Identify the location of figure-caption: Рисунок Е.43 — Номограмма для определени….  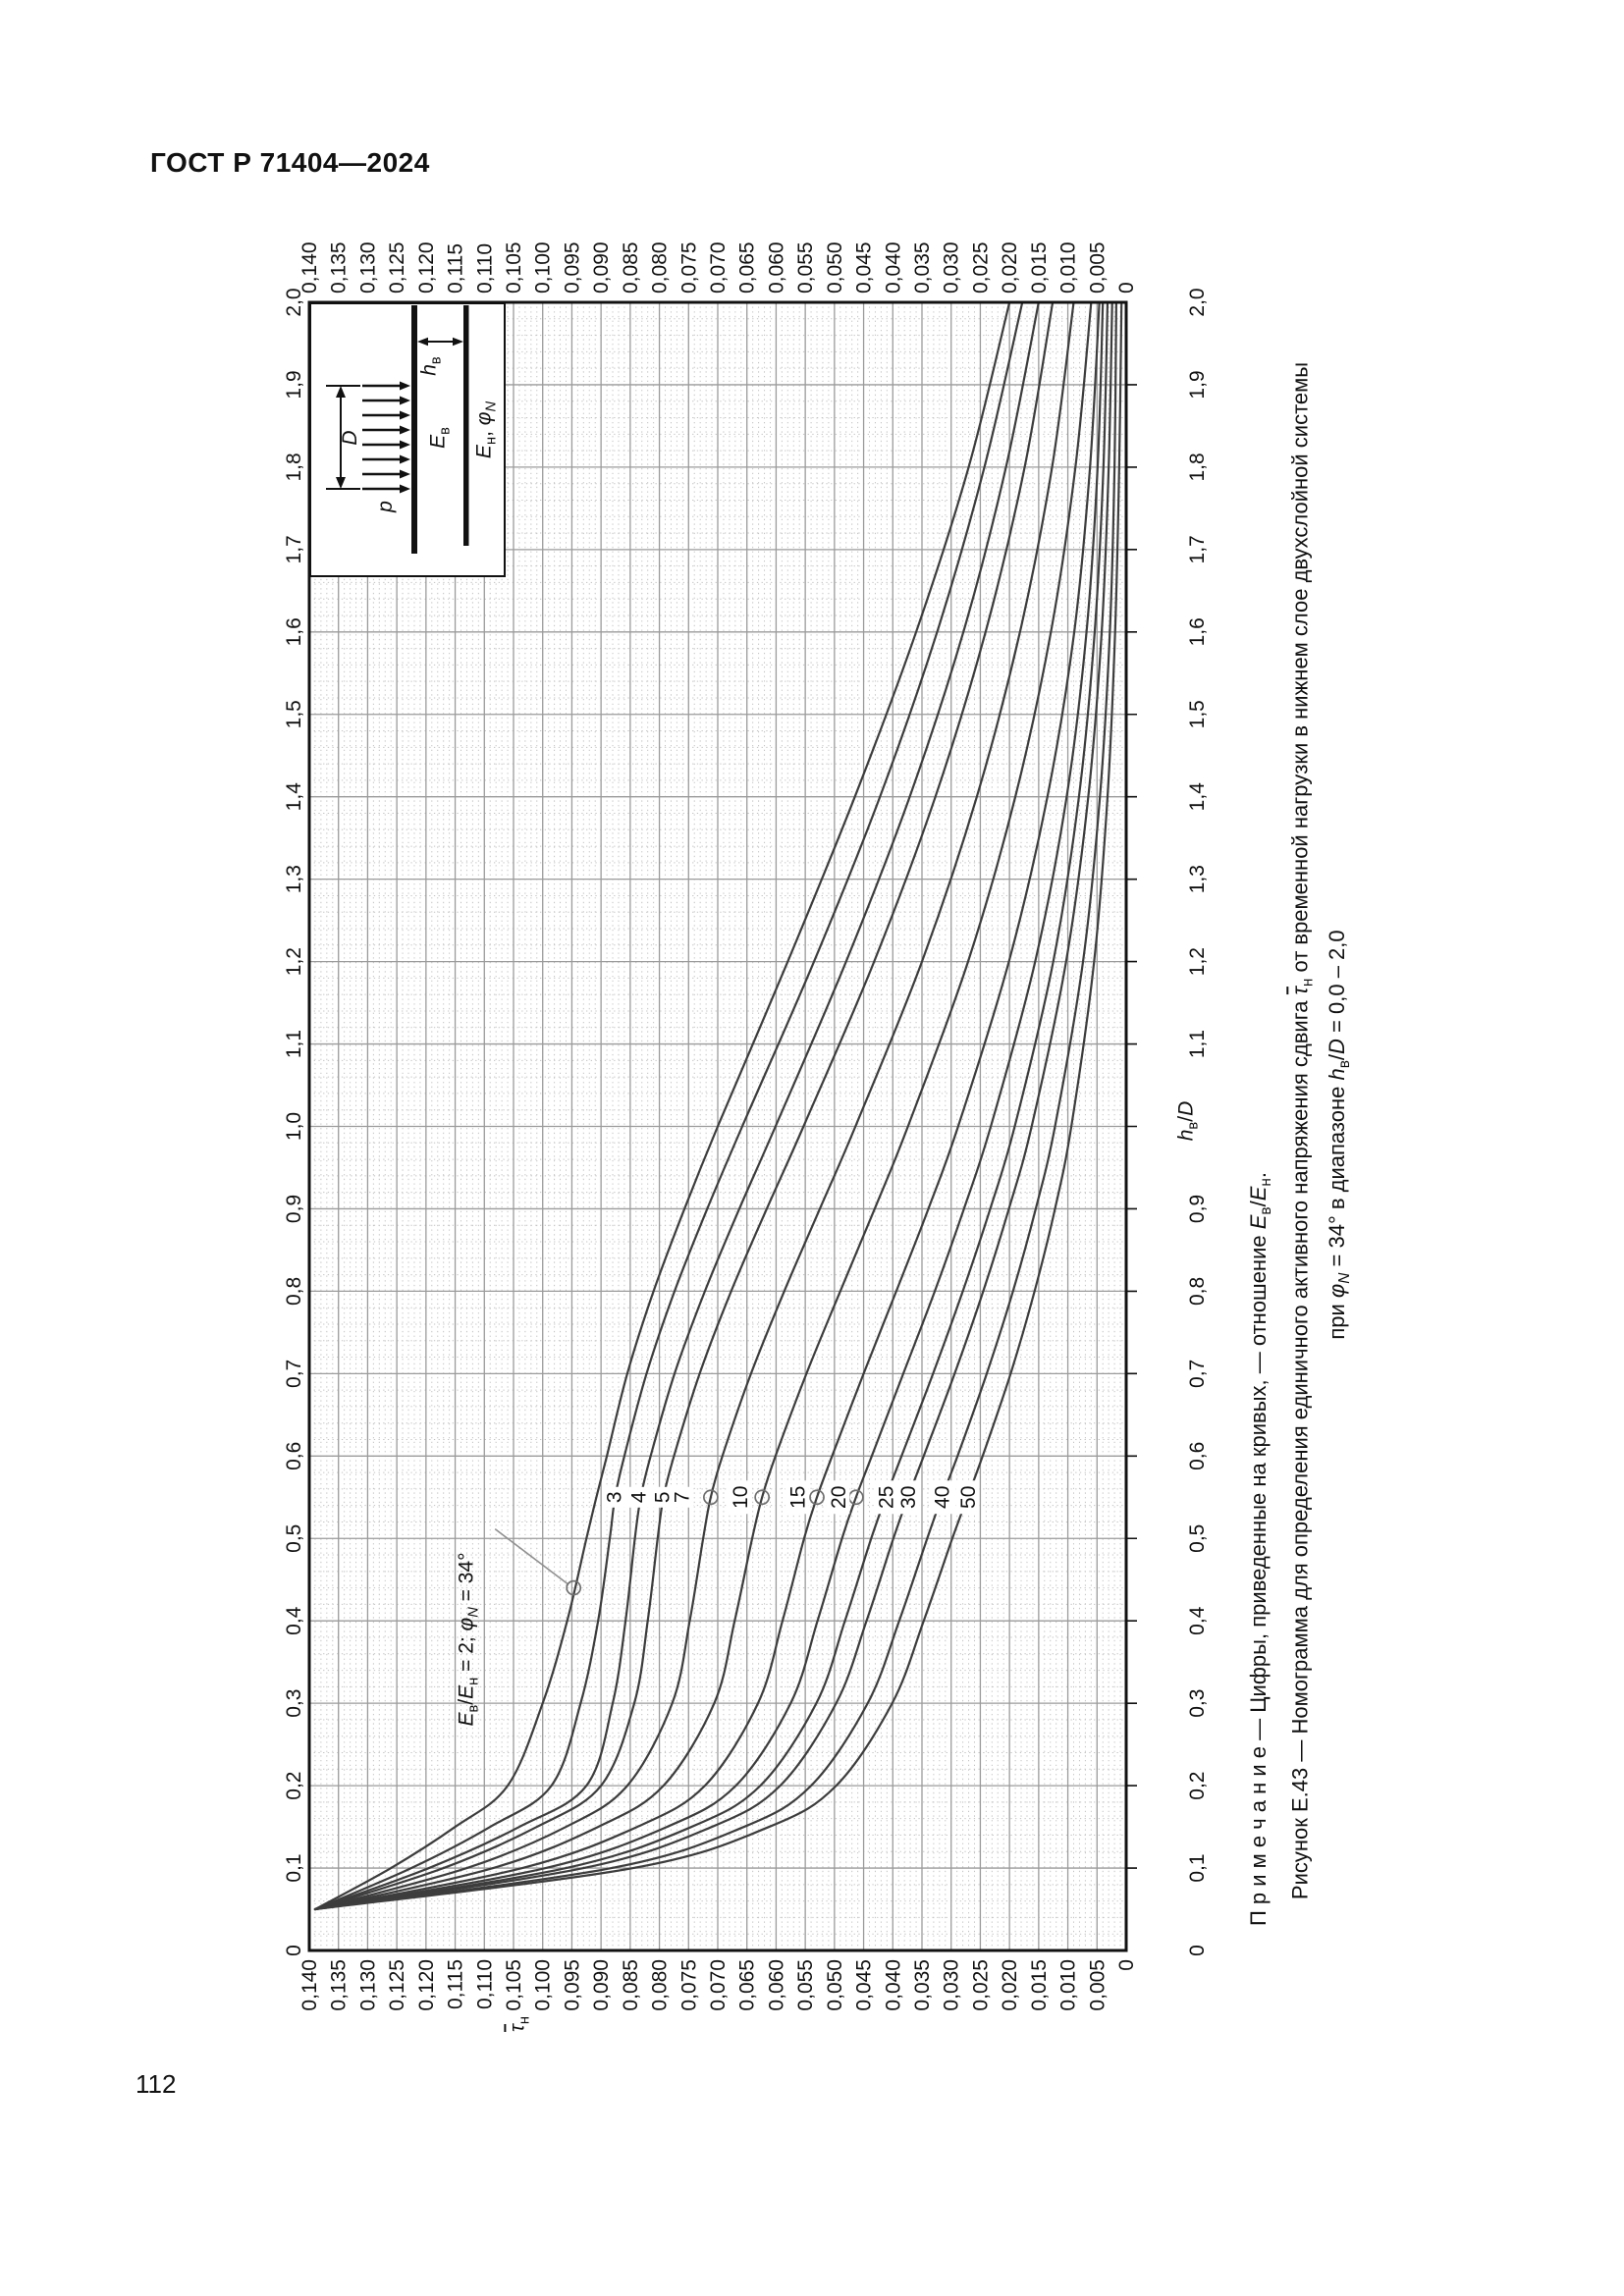
(1301, 1130).